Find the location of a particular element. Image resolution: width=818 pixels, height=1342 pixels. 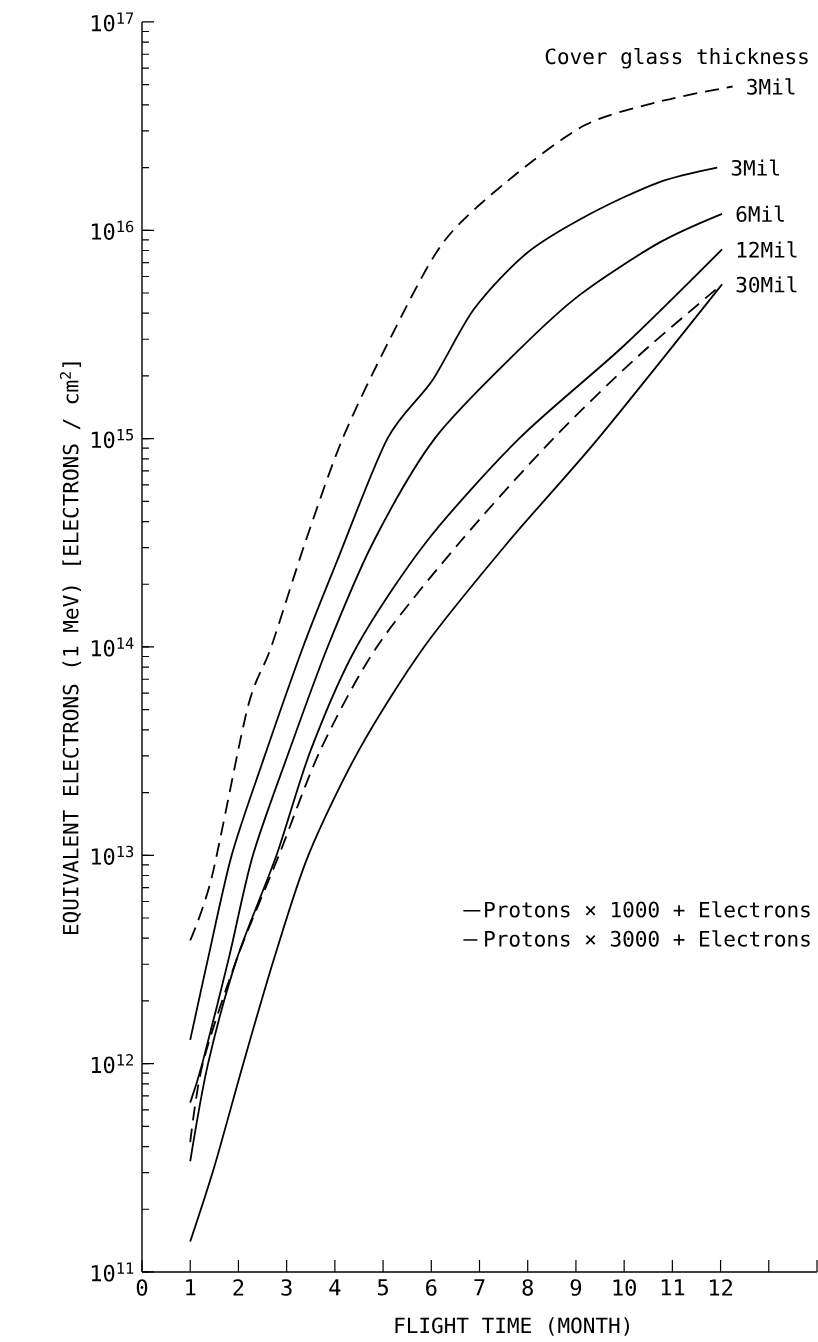

x-tick-label: 6 is located at coordinates (431, 1287).